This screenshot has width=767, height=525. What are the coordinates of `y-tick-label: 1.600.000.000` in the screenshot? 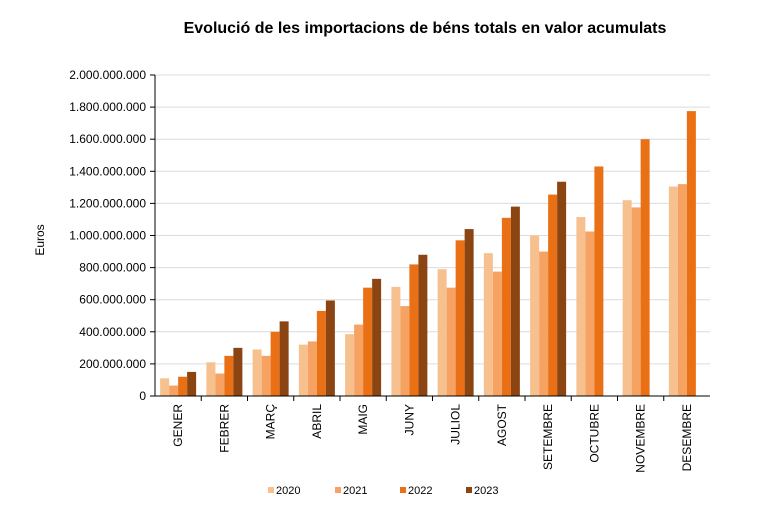 It's located at (107, 139).